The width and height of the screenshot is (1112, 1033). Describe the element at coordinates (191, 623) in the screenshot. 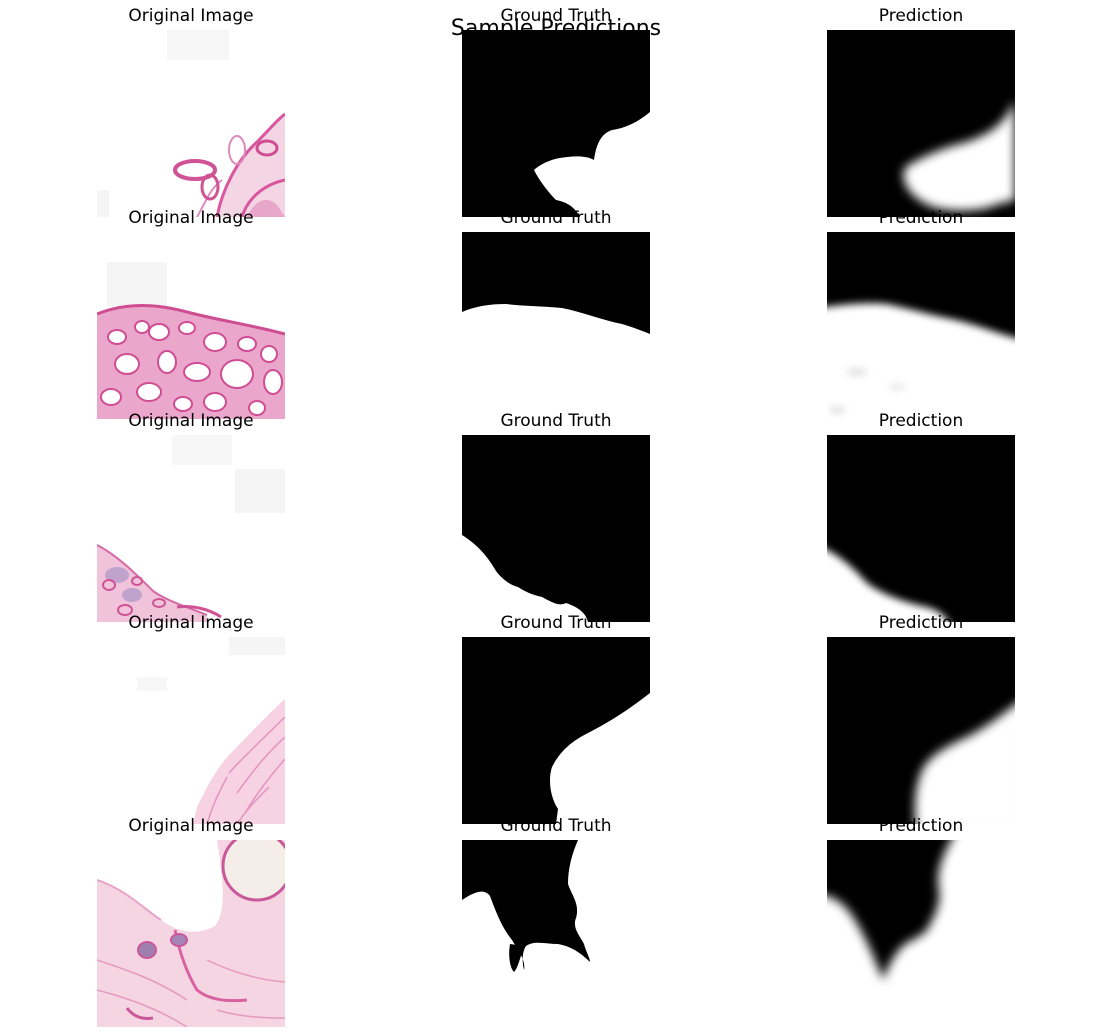

I see `original-image-title-4: Original Image` at that location.